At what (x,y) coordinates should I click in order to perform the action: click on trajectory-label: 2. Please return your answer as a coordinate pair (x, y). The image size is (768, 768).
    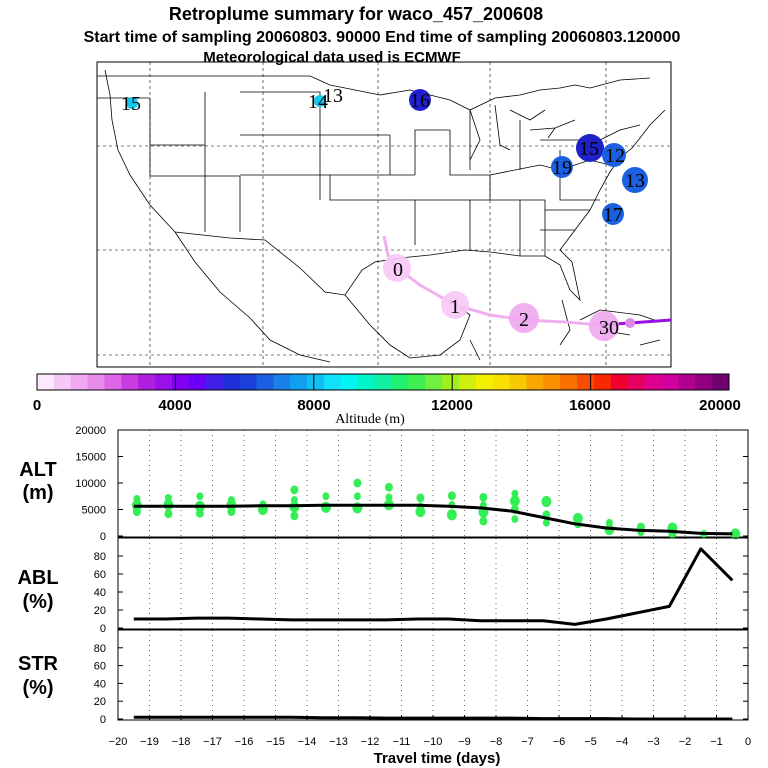
    Looking at the image, I should click on (524, 320).